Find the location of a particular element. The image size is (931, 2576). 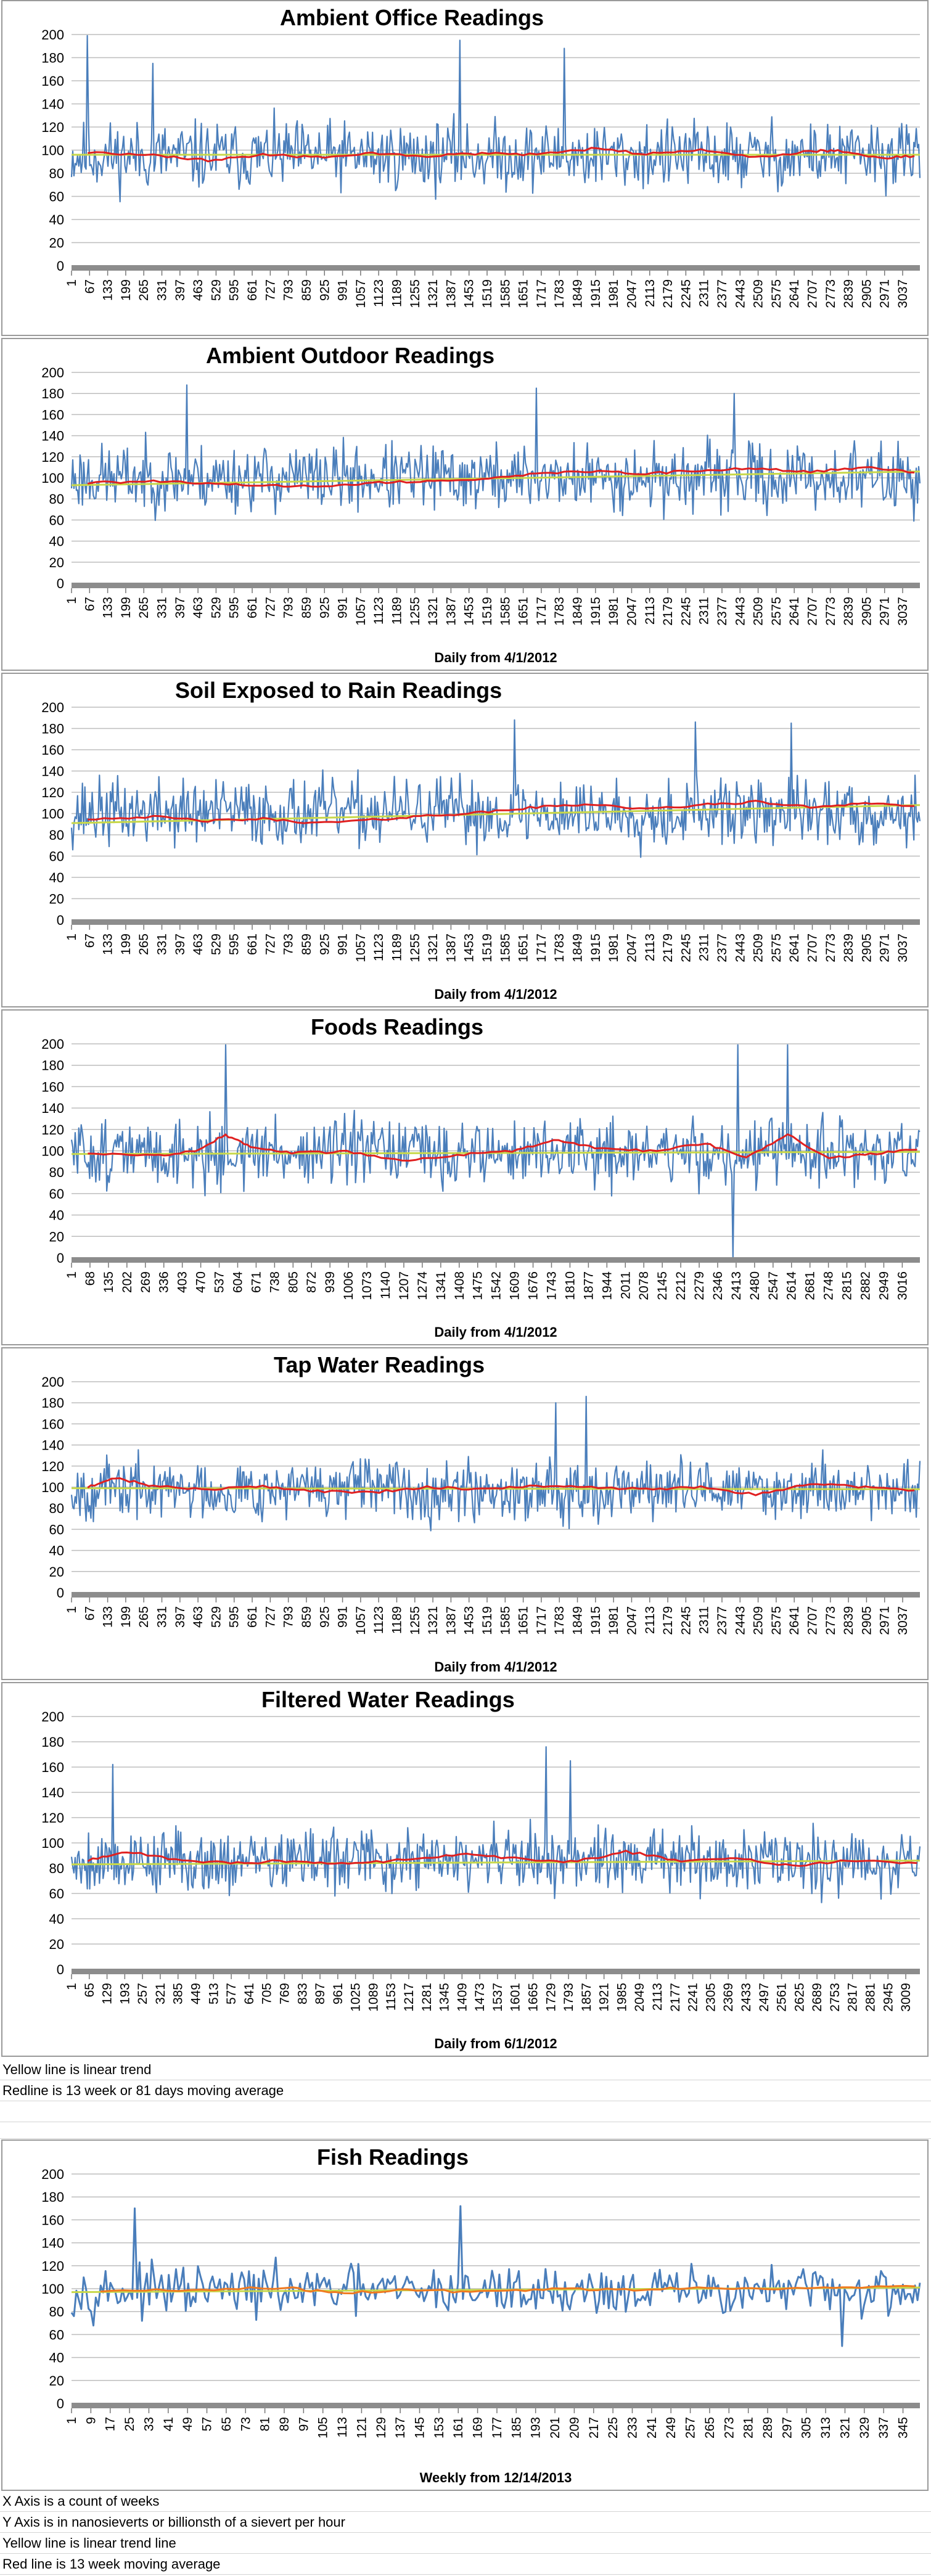

x-axis-label: Daily from 4/1/2012 is located at coordinates (495, 1667).